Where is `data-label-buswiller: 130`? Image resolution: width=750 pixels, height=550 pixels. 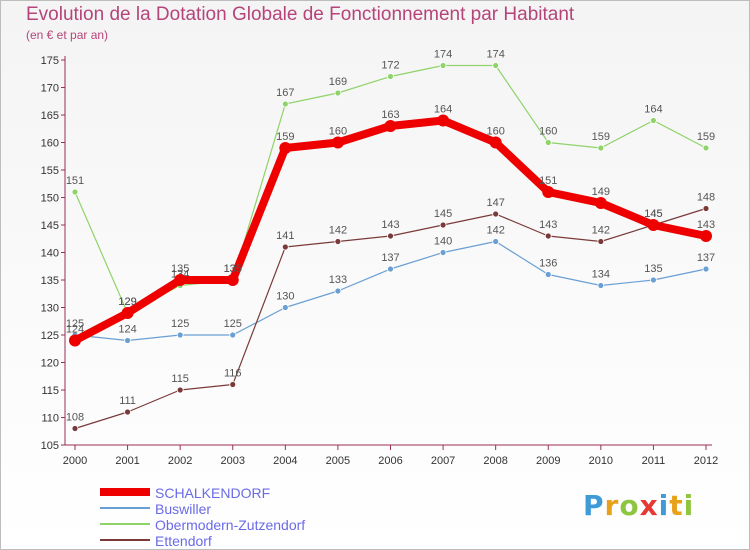
data-label-buswiller: 130 is located at coordinates (285, 297).